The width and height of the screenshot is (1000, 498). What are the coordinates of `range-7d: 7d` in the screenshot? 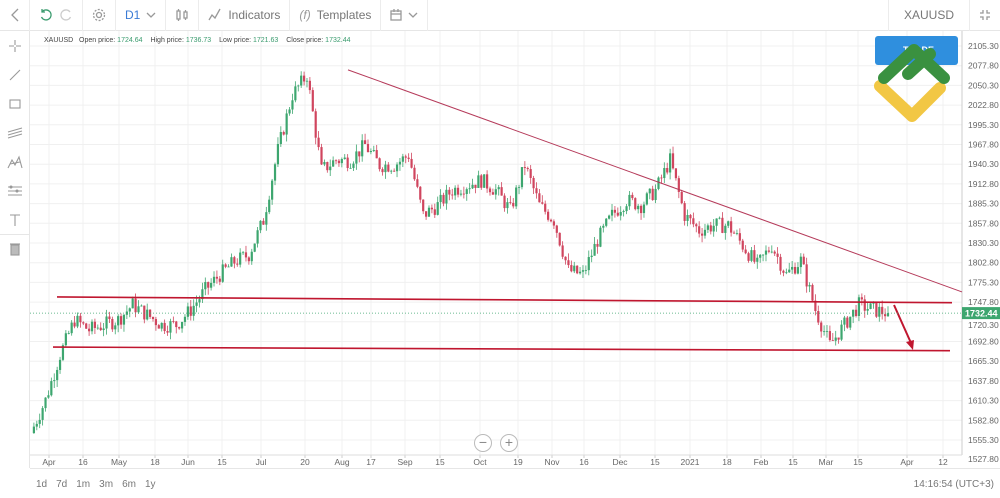 It's located at (62, 484).